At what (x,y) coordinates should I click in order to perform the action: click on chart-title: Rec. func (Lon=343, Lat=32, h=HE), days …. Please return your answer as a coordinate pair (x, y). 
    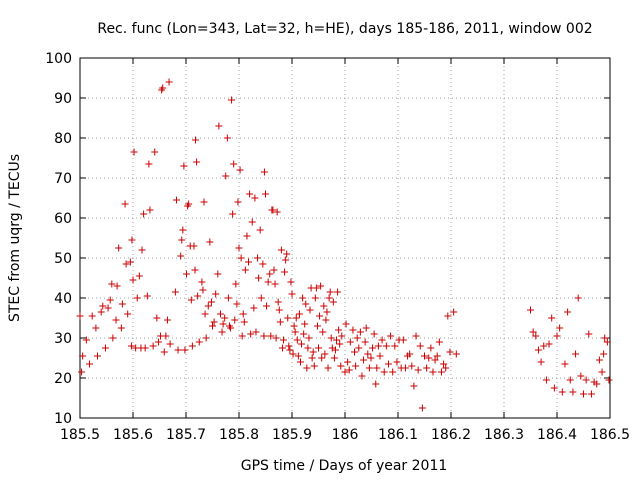
    Looking at the image, I should click on (344, 29).